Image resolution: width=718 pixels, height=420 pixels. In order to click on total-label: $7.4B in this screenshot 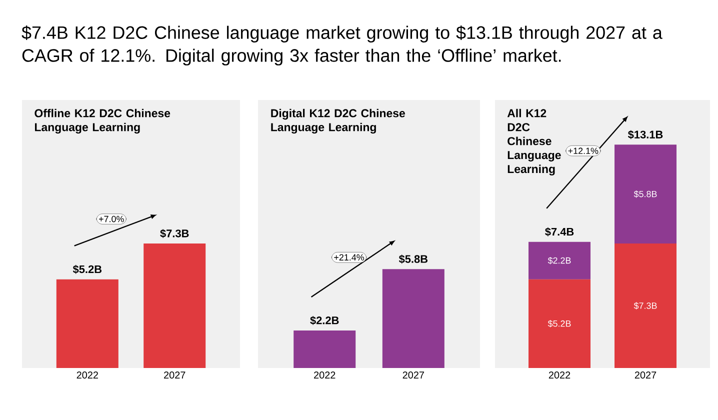, I will do `click(559, 231)`.